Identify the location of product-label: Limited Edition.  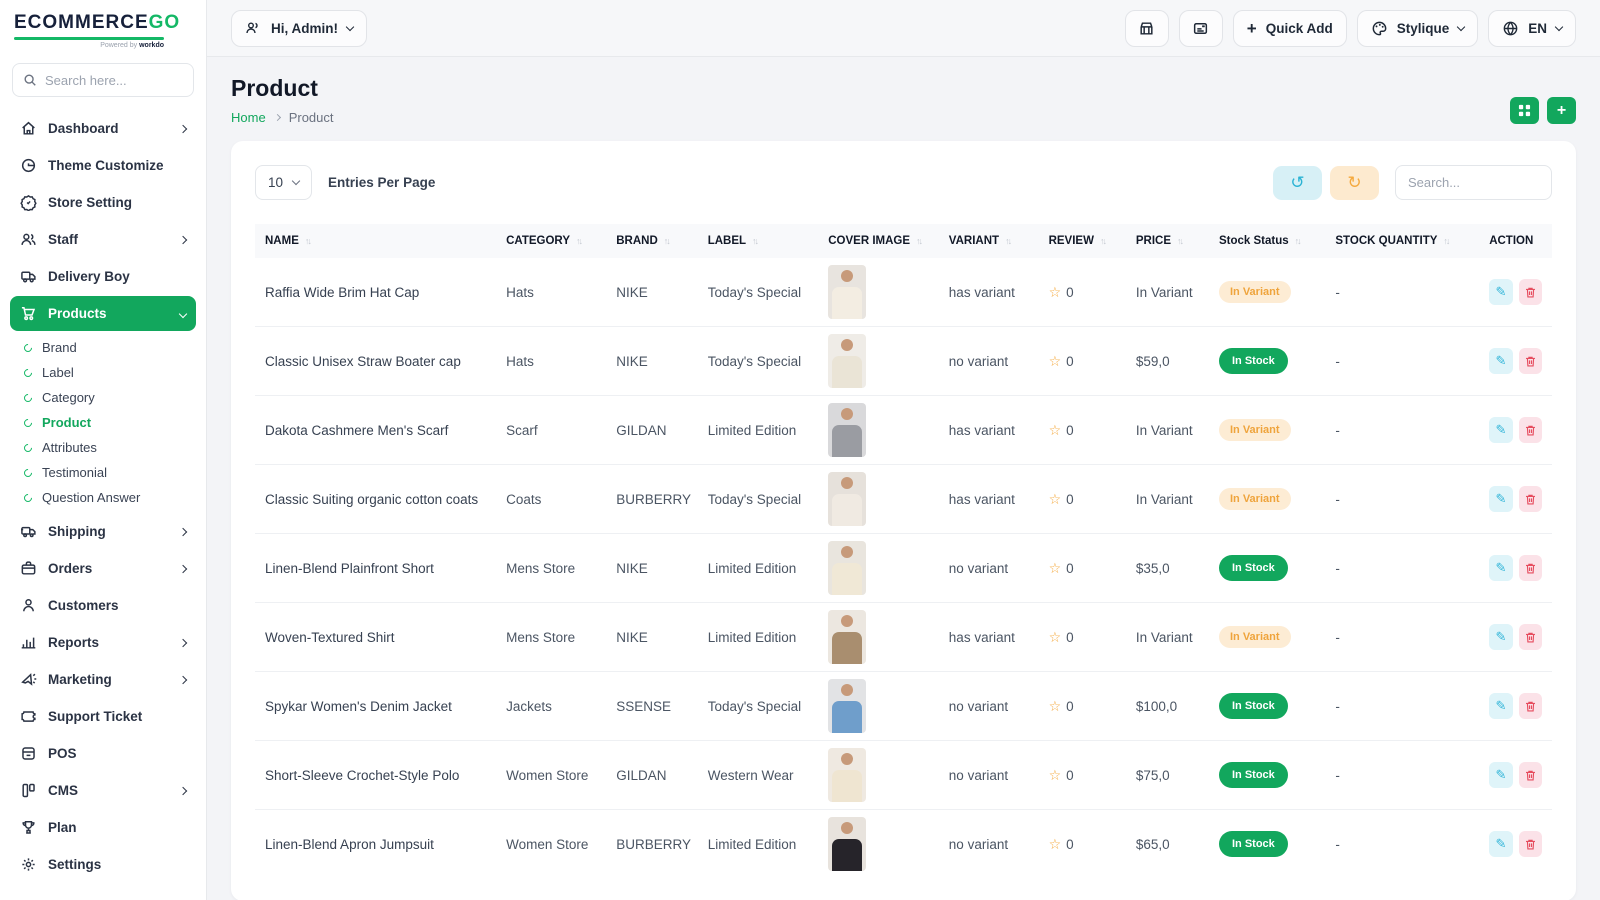
(758, 568).